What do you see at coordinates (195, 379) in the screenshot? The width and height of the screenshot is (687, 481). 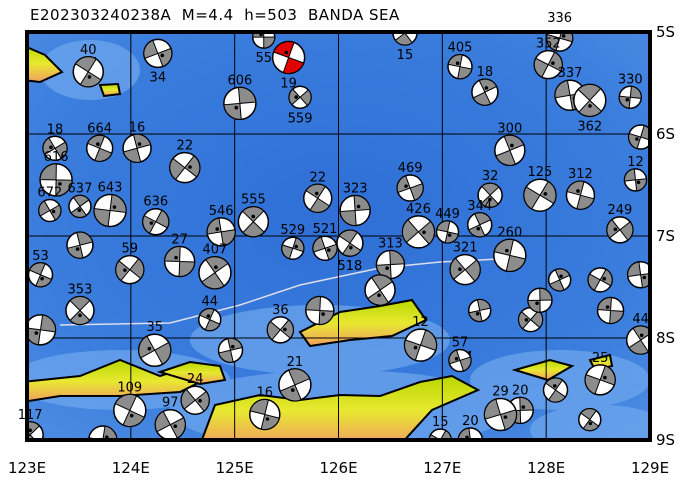 I see `depth-label: 24` at bounding box center [195, 379].